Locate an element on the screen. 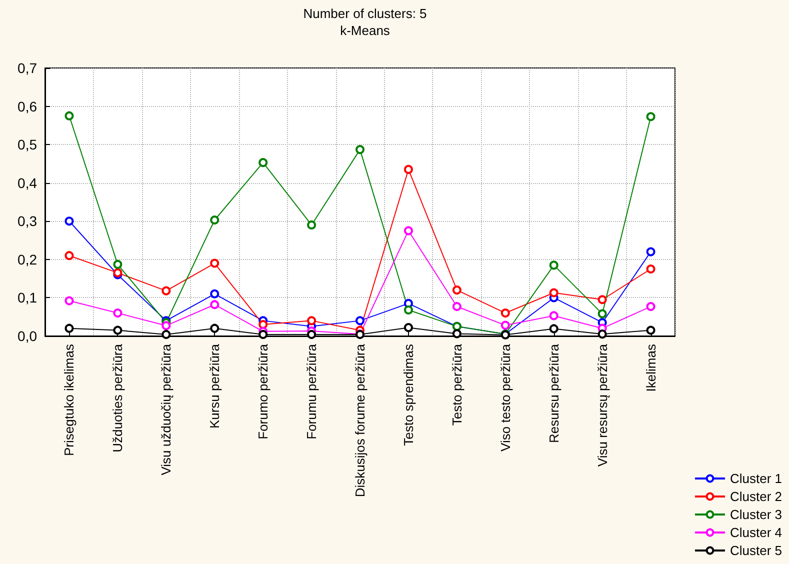 The width and height of the screenshot is (789, 564). y-tick-label: 0,3 is located at coordinates (28, 221).